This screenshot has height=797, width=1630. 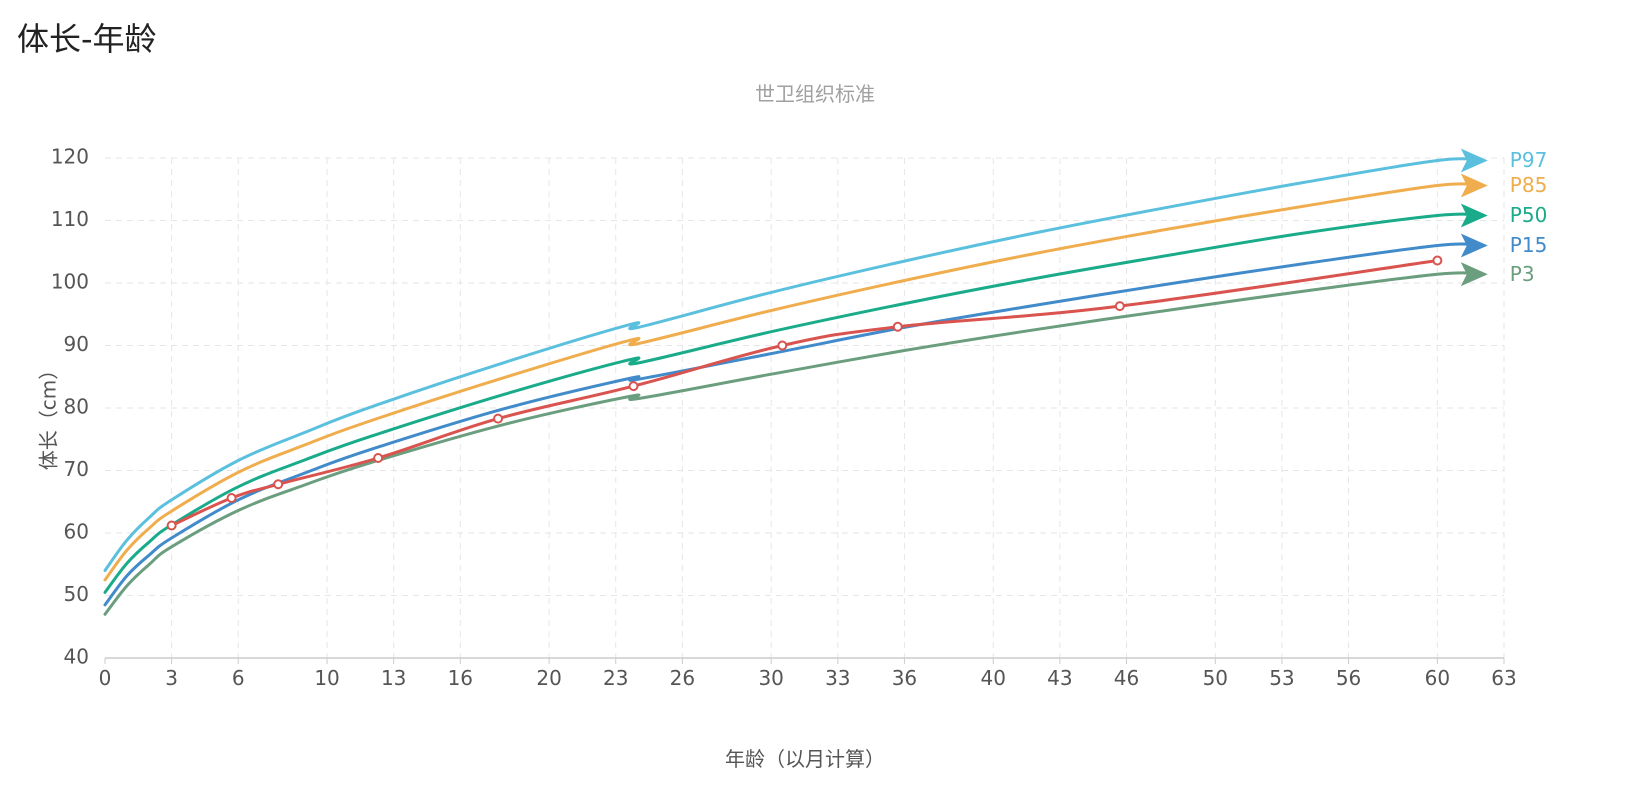 I want to click on x-tick-label: 33, so click(x=837, y=678).